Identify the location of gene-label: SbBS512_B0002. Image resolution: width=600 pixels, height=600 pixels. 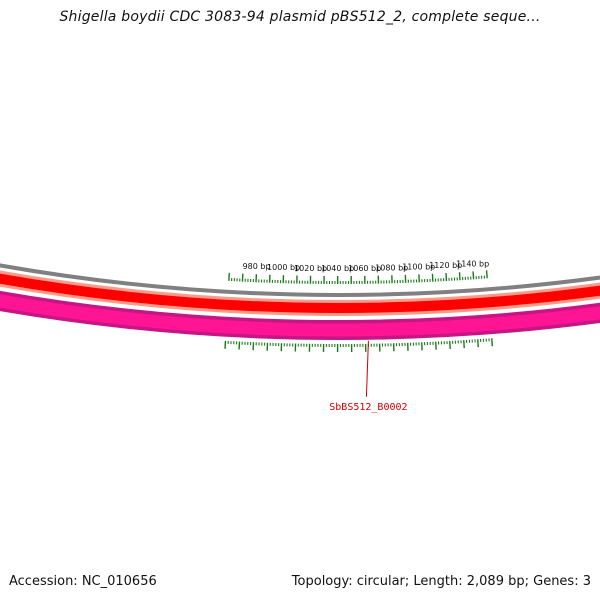
(368, 407).